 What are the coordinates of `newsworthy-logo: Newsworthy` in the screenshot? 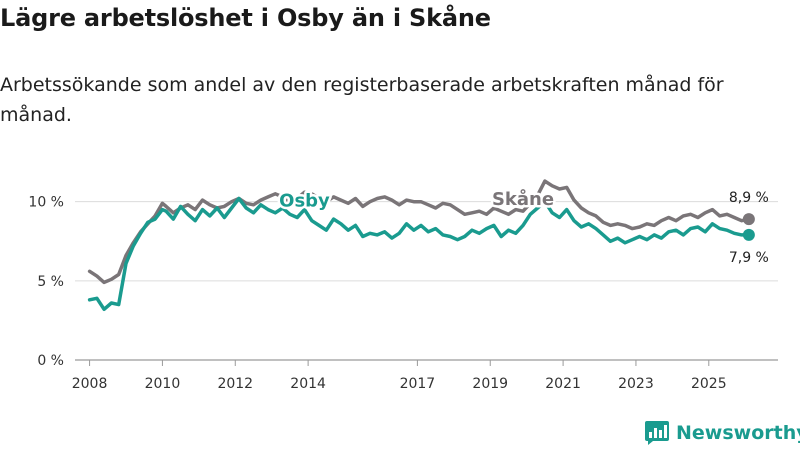 It's located at (722, 433).